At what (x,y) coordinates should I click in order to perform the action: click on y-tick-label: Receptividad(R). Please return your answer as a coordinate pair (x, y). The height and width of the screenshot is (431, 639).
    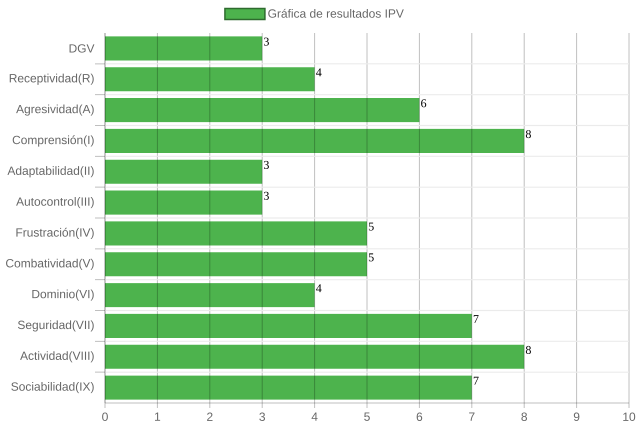
    Looking at the image, I should click on (52, 79).